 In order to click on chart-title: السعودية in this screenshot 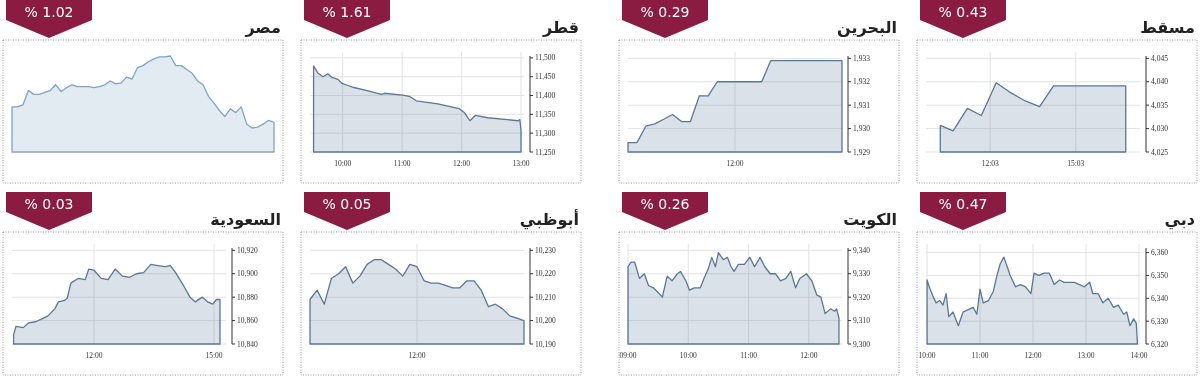, I will do `click(245, 219)`.